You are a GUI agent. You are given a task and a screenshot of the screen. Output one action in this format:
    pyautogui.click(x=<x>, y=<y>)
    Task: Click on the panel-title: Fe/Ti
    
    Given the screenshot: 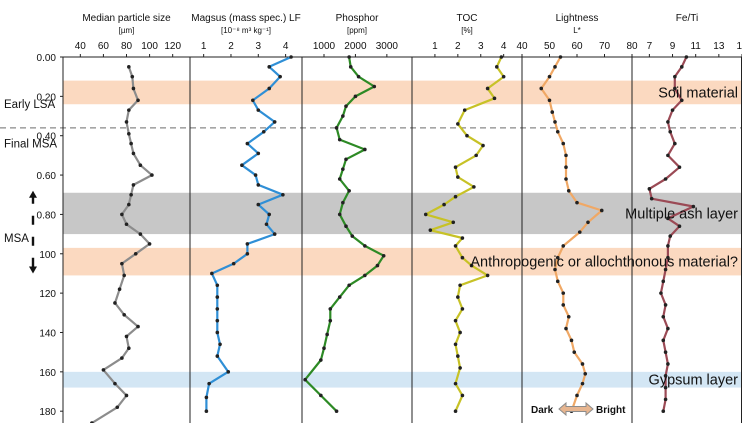 What is the action you would take?
    pyautogui.click(x=687, y=18)
    